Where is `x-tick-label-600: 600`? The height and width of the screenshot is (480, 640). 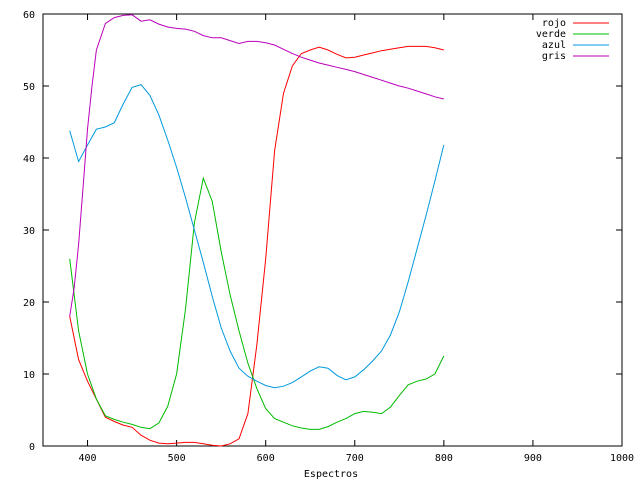 x-tick-label-600: 600 is located at coordinates (266, 458).